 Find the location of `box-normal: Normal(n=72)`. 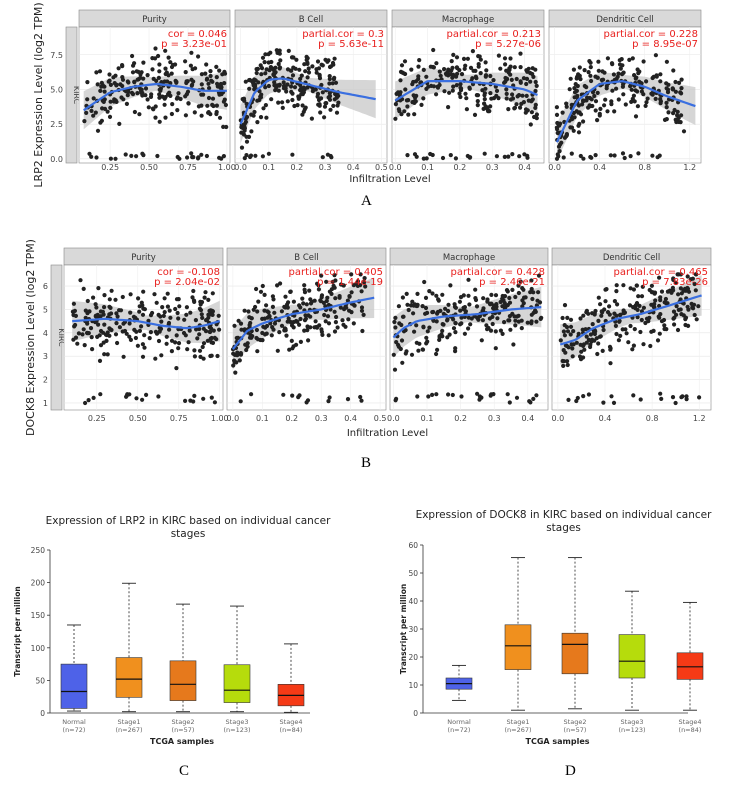

box-normal: Normal(n=72) is located at coordinates (74, 679).